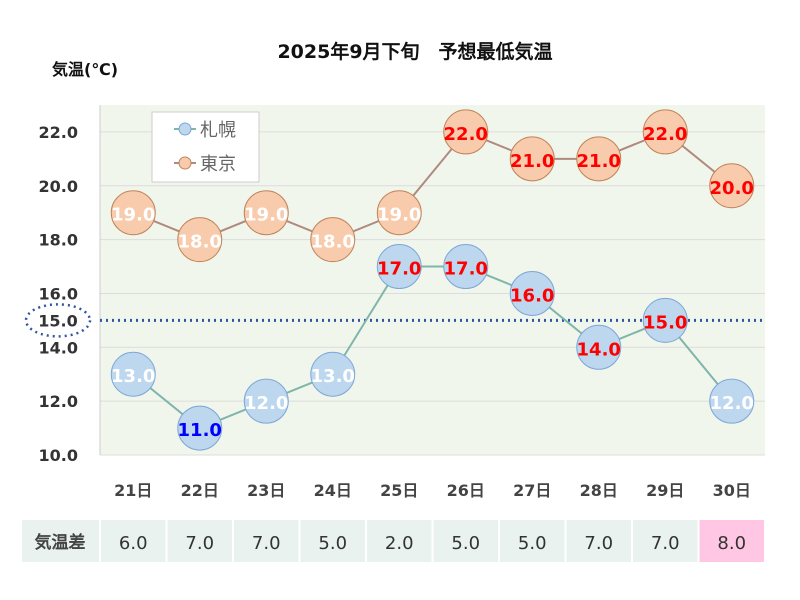  I want to click on x-tick-label: 24日, so click(333, 490).